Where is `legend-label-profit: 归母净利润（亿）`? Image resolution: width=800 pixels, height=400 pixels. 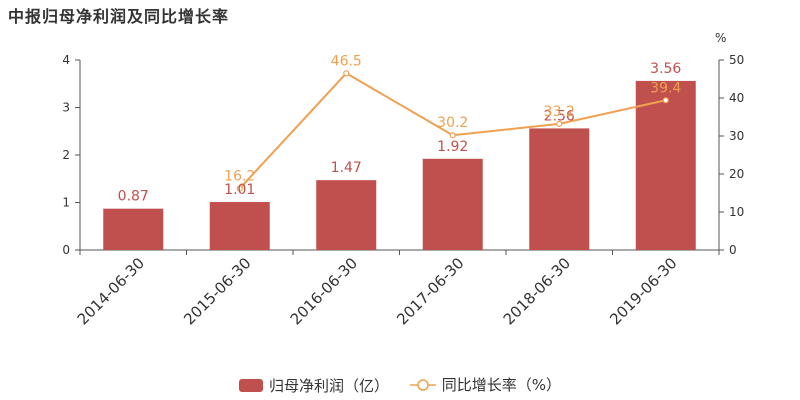 legend-label-profit: 归母净利润（亿） is located at coordinates (328, 385).